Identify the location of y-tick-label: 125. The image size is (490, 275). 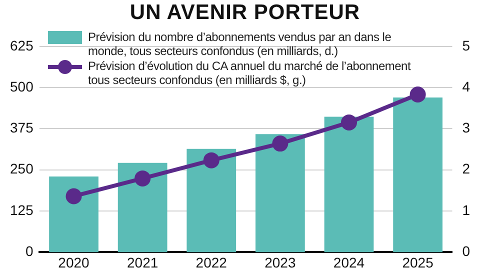
(22, 210).